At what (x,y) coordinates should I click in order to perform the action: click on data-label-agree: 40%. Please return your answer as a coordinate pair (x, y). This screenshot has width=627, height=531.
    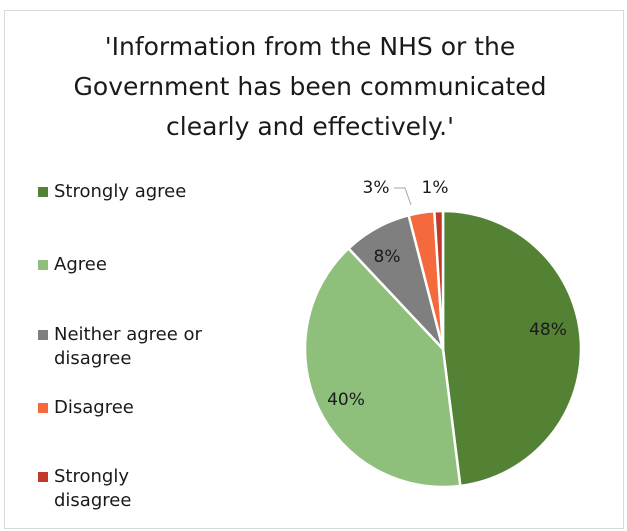
    Looking at the image, I should click on (346, 400).